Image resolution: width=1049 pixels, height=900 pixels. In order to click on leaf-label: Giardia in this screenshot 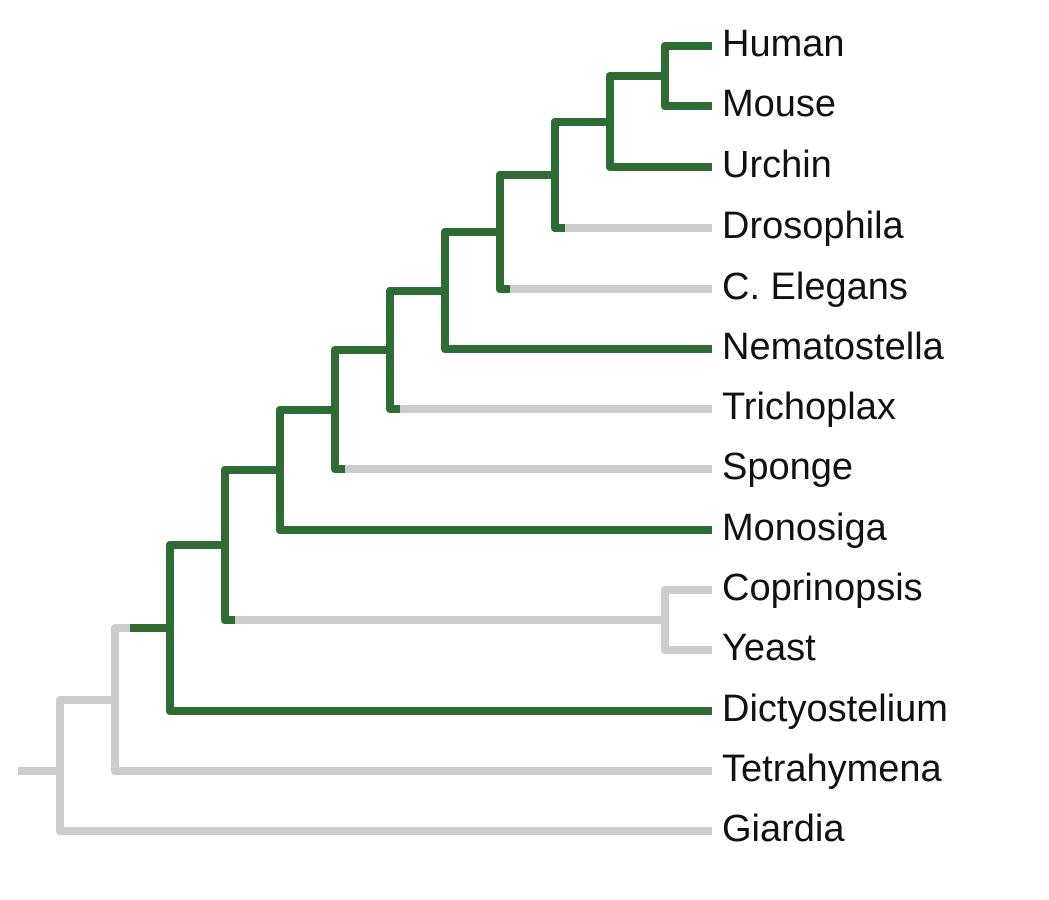, I will do `click(783, 829)`.